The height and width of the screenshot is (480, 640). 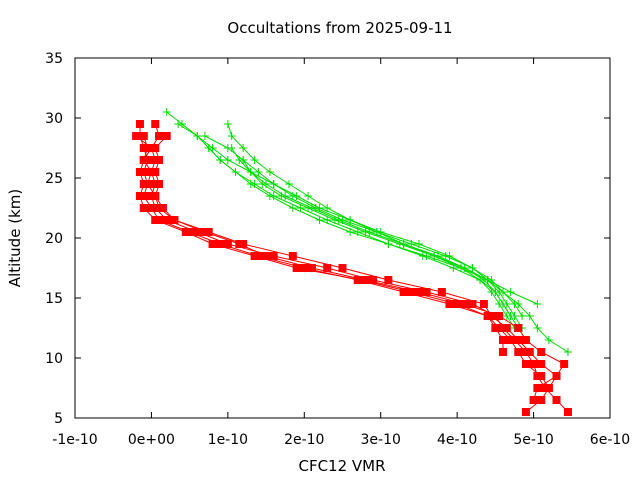 I want to click on y-tick-label: 30, so click(x=54, y=119).